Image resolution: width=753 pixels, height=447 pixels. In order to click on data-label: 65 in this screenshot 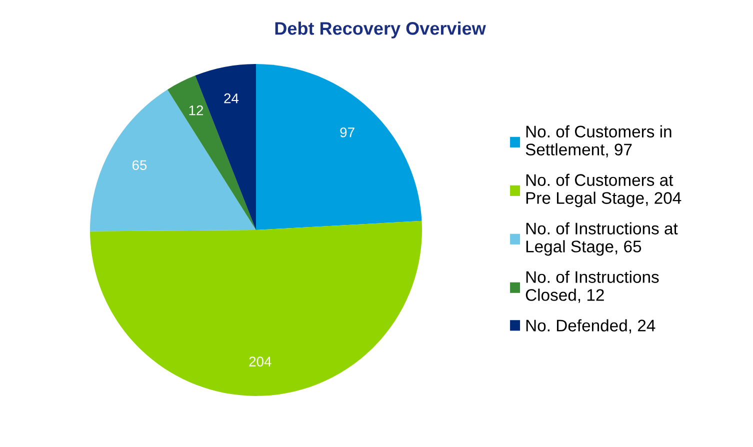, I will do `click(139, 165)`.